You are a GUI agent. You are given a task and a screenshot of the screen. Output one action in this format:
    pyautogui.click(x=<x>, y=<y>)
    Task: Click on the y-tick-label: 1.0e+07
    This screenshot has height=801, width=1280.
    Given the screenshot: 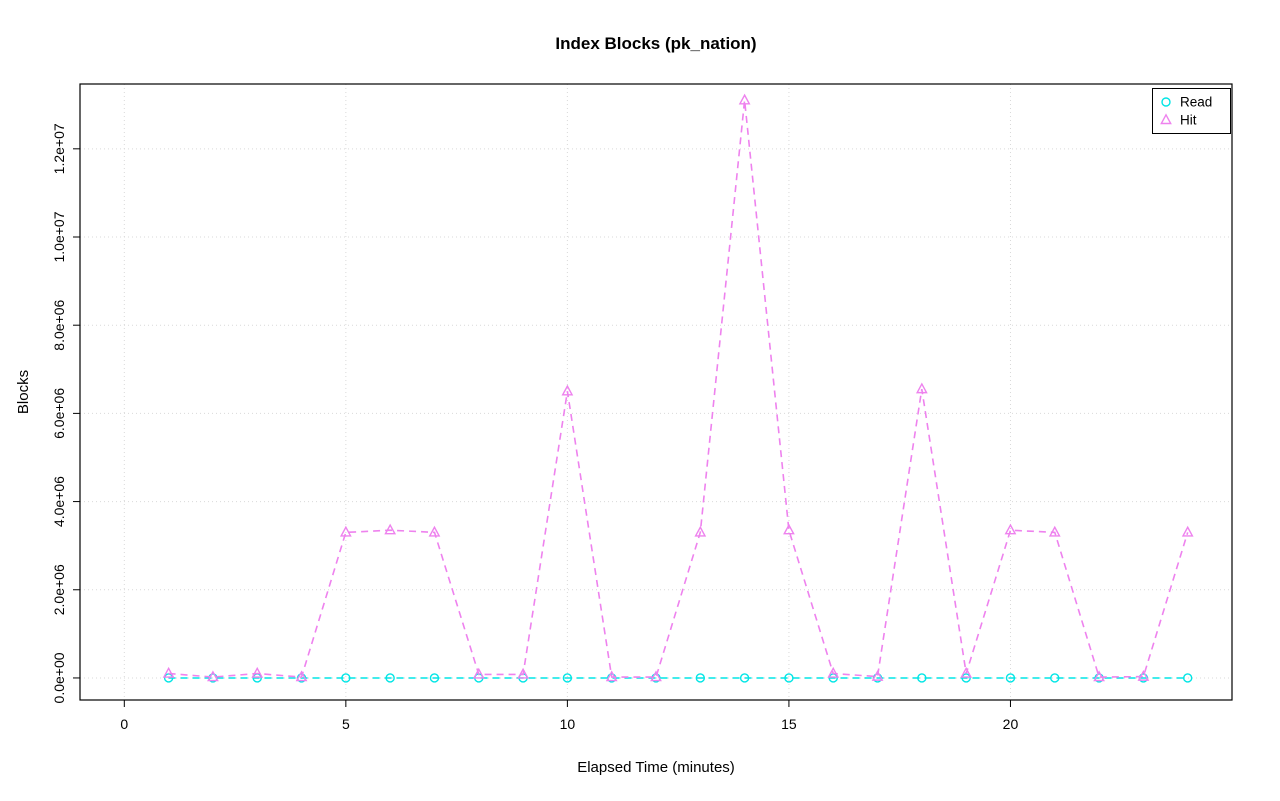 What is the action you would take?
    pyautogui.click(x=59, y=236)
    